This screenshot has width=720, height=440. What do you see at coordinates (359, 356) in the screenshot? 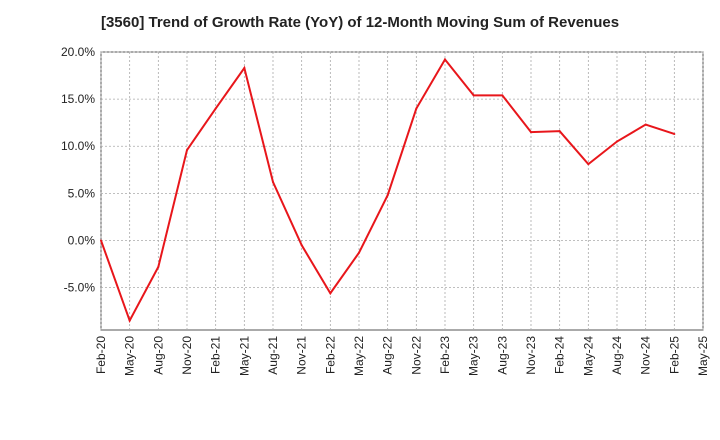
I see `x-tick-label: May-22` at bounding box center [359, 356].